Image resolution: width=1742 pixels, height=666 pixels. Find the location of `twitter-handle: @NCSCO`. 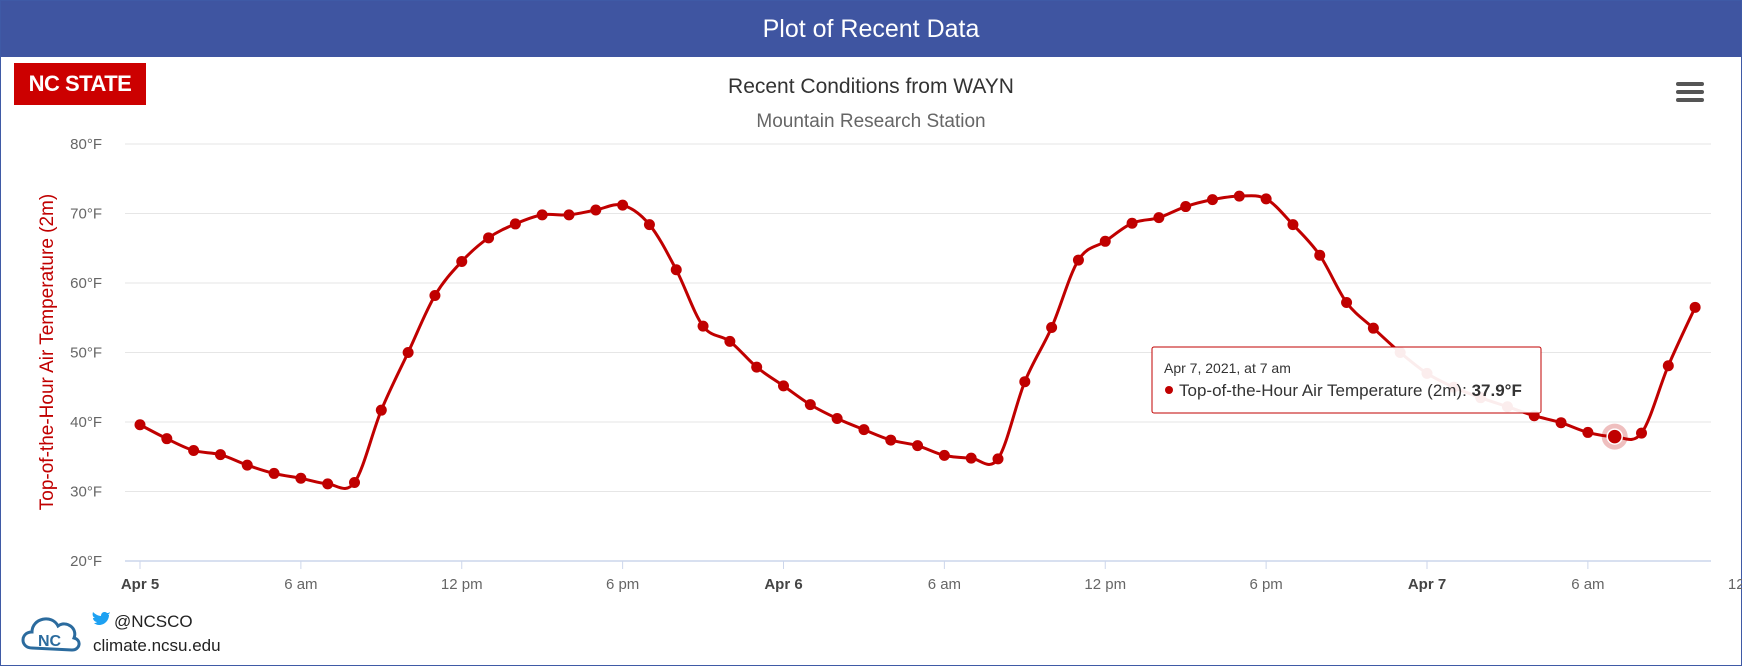

twitter-handle: @NCSCO is located at coordinates (153, 621).